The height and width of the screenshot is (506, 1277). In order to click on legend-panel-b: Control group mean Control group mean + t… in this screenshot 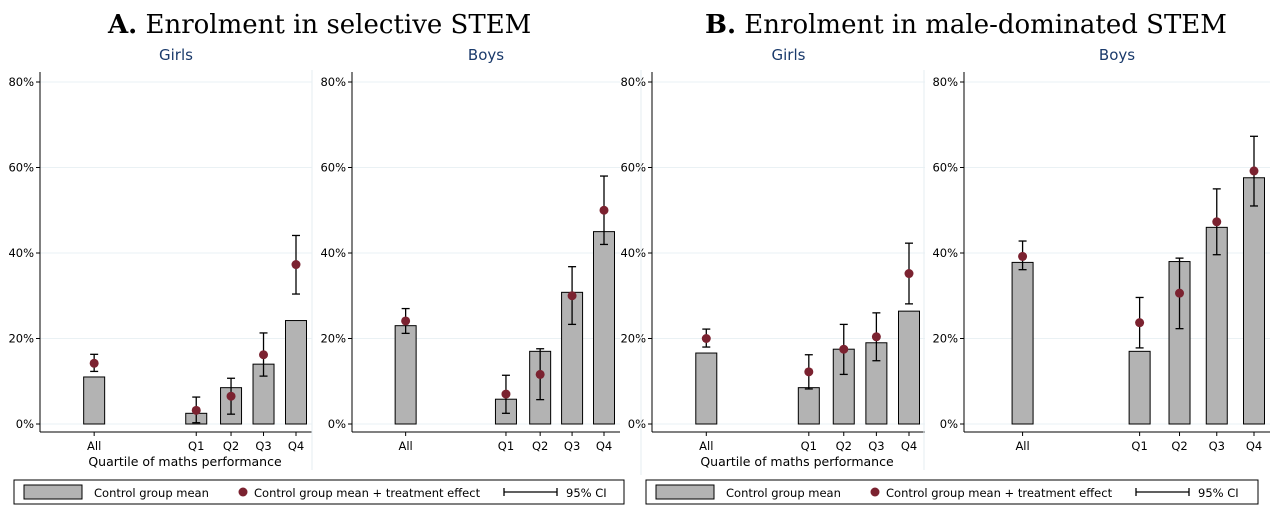, I will do `click(952, 492)`.